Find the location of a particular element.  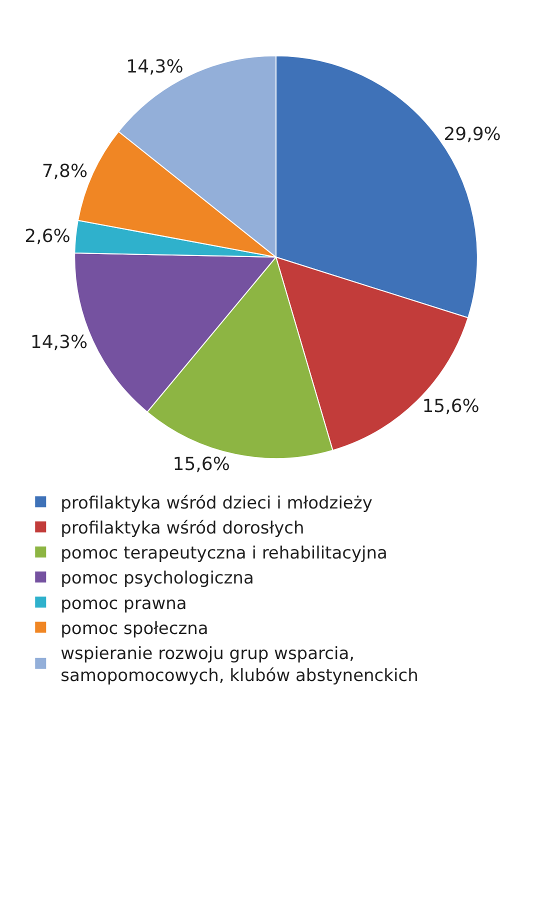

data-label: 7,8% is located at coordinates (65, 171).